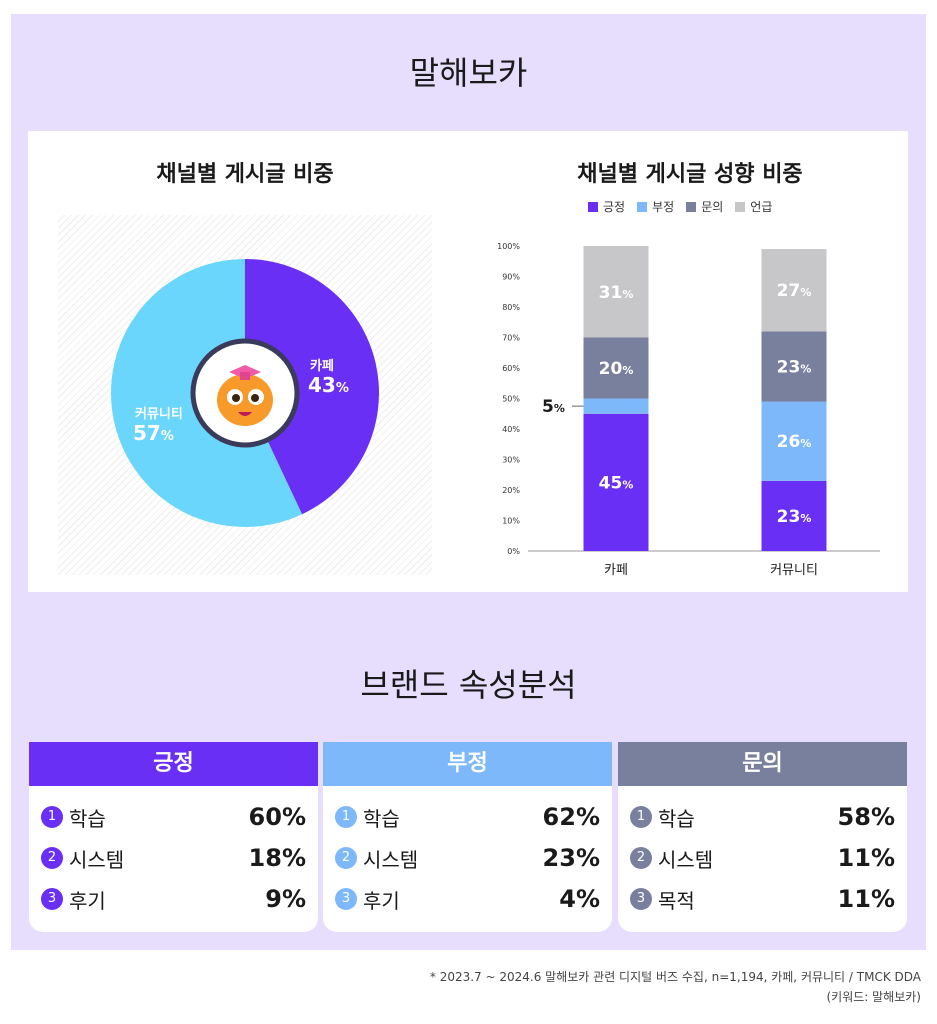 This screenshot has width=937, height=1024. What do you see at coordinates (159, 414) in the screenshot?
I see `pie-label-community: 커뮤니티` at bounding box center [159, 414].